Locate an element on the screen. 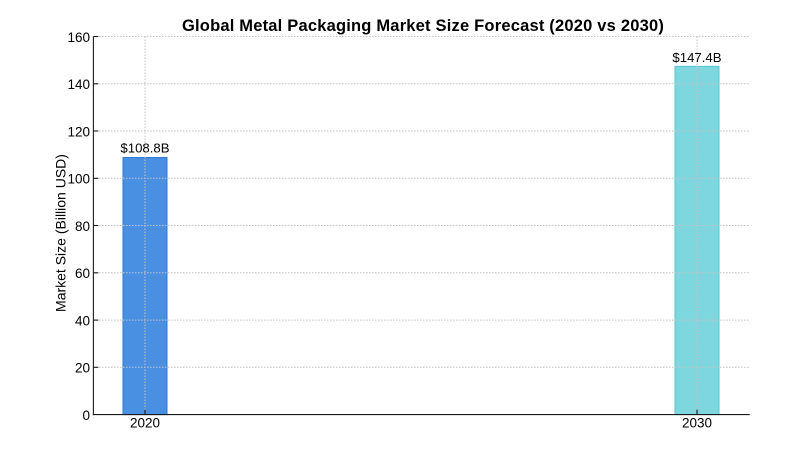 Image resolution: width=800 pixels, height=450 pixels. svg-text: 20 is located at coordinates (82, 368).